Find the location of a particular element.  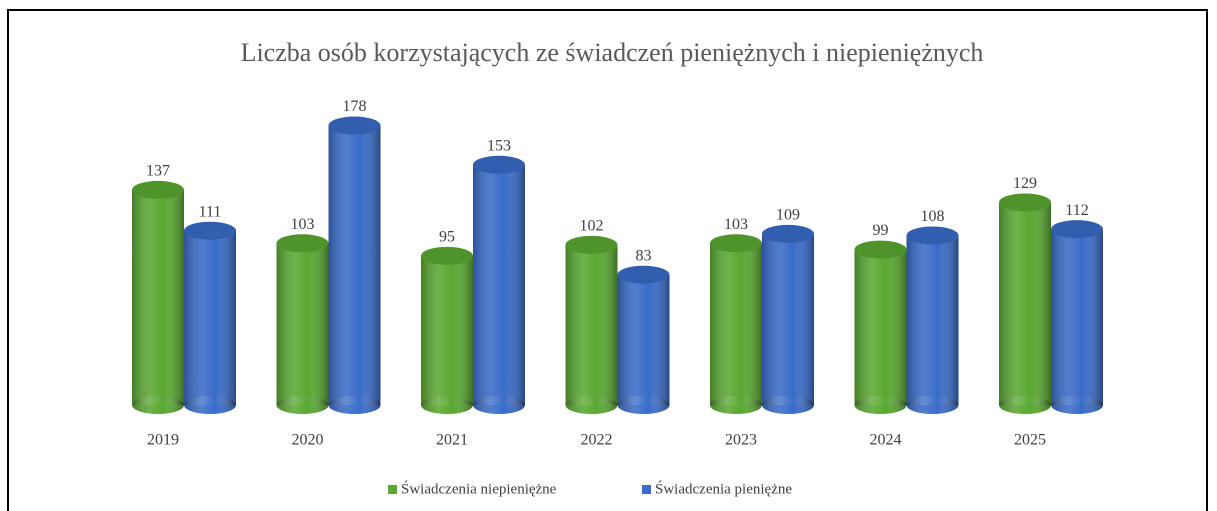

x-tick-label: 2024 is located at coordinates (886, 440).